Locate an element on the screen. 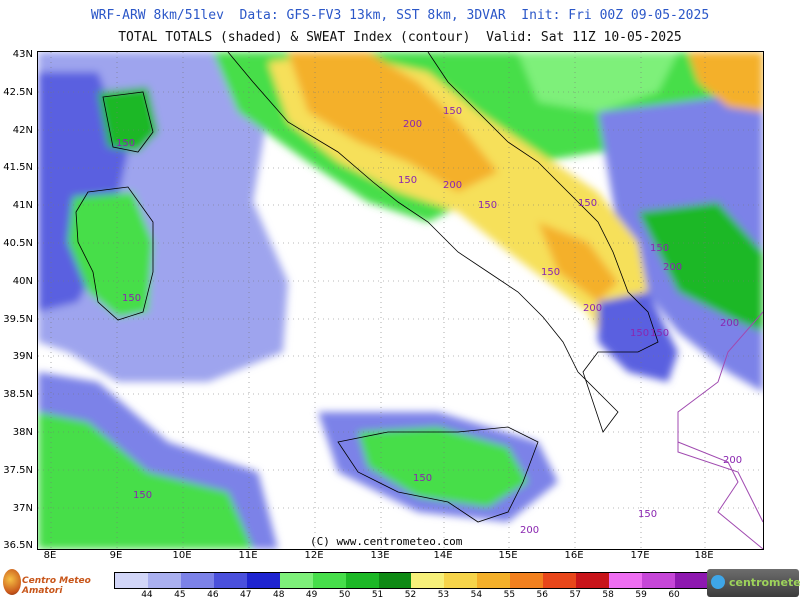 This screenshot has height=600, width=800. lat-label-40-5n: 40.5N is located at coordinates (18, 243).